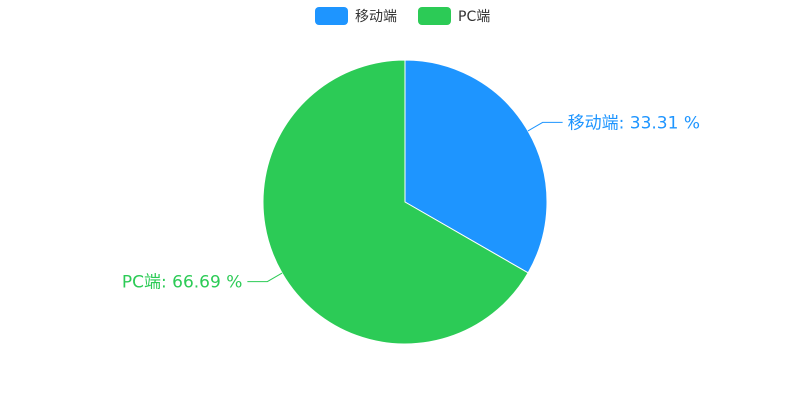 This screenshot has width=809, height=404. What do you see at coordinates (634, 123) in the screenshot?
I see `slice-label-0: 移动端: 33.31 %` at bounding box center [634, 123].